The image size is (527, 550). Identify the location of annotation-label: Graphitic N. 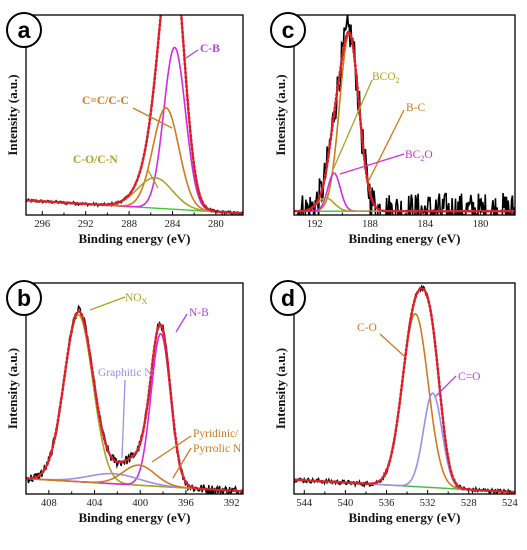
(125, 373).